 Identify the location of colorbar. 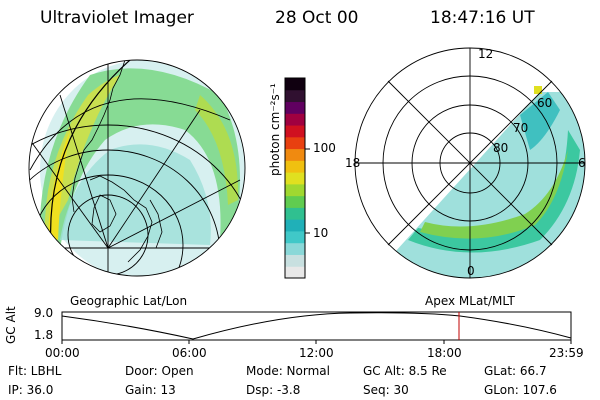
(297, 178).